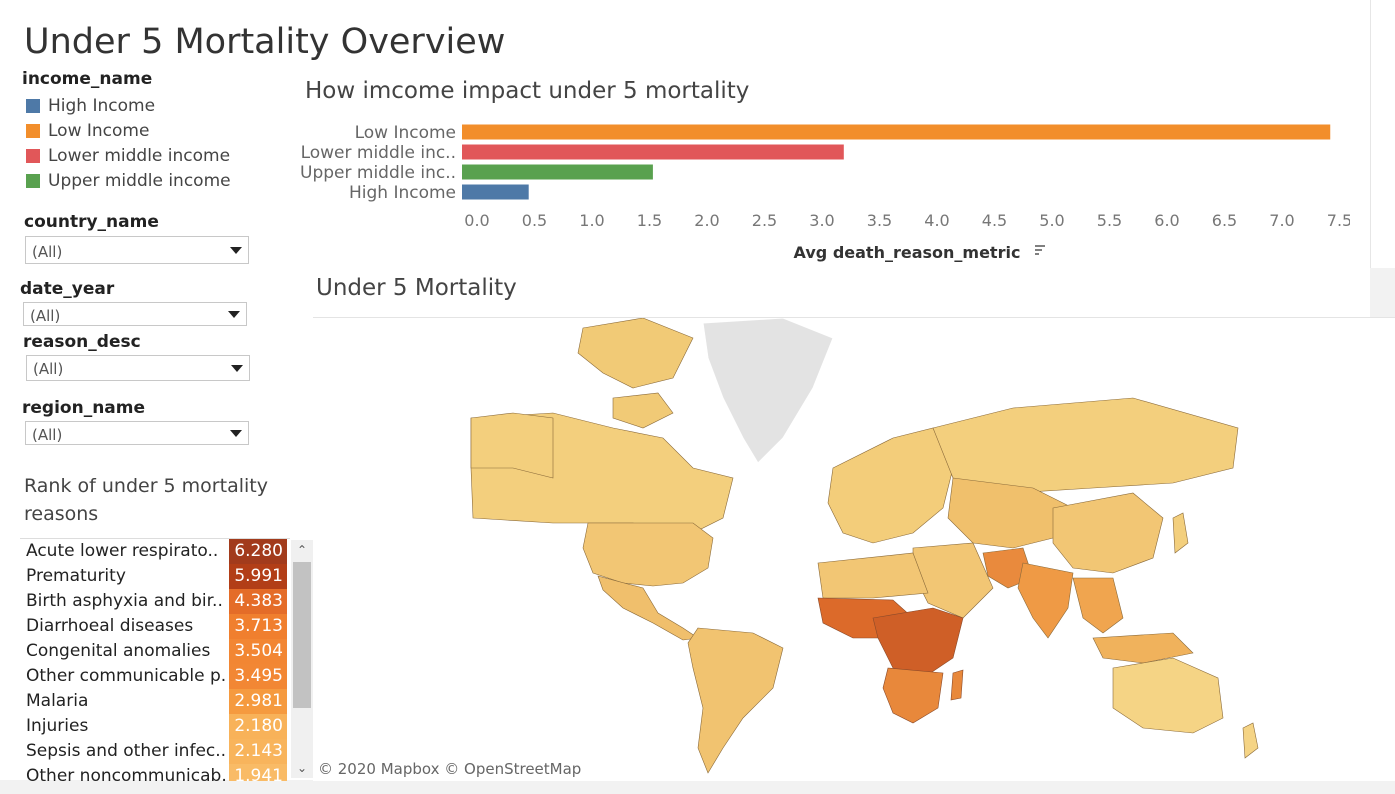 This screenshot has height=794, width=1395. I want to click on rank-row: Congenital anomalies 3.504, so click(155, 651).